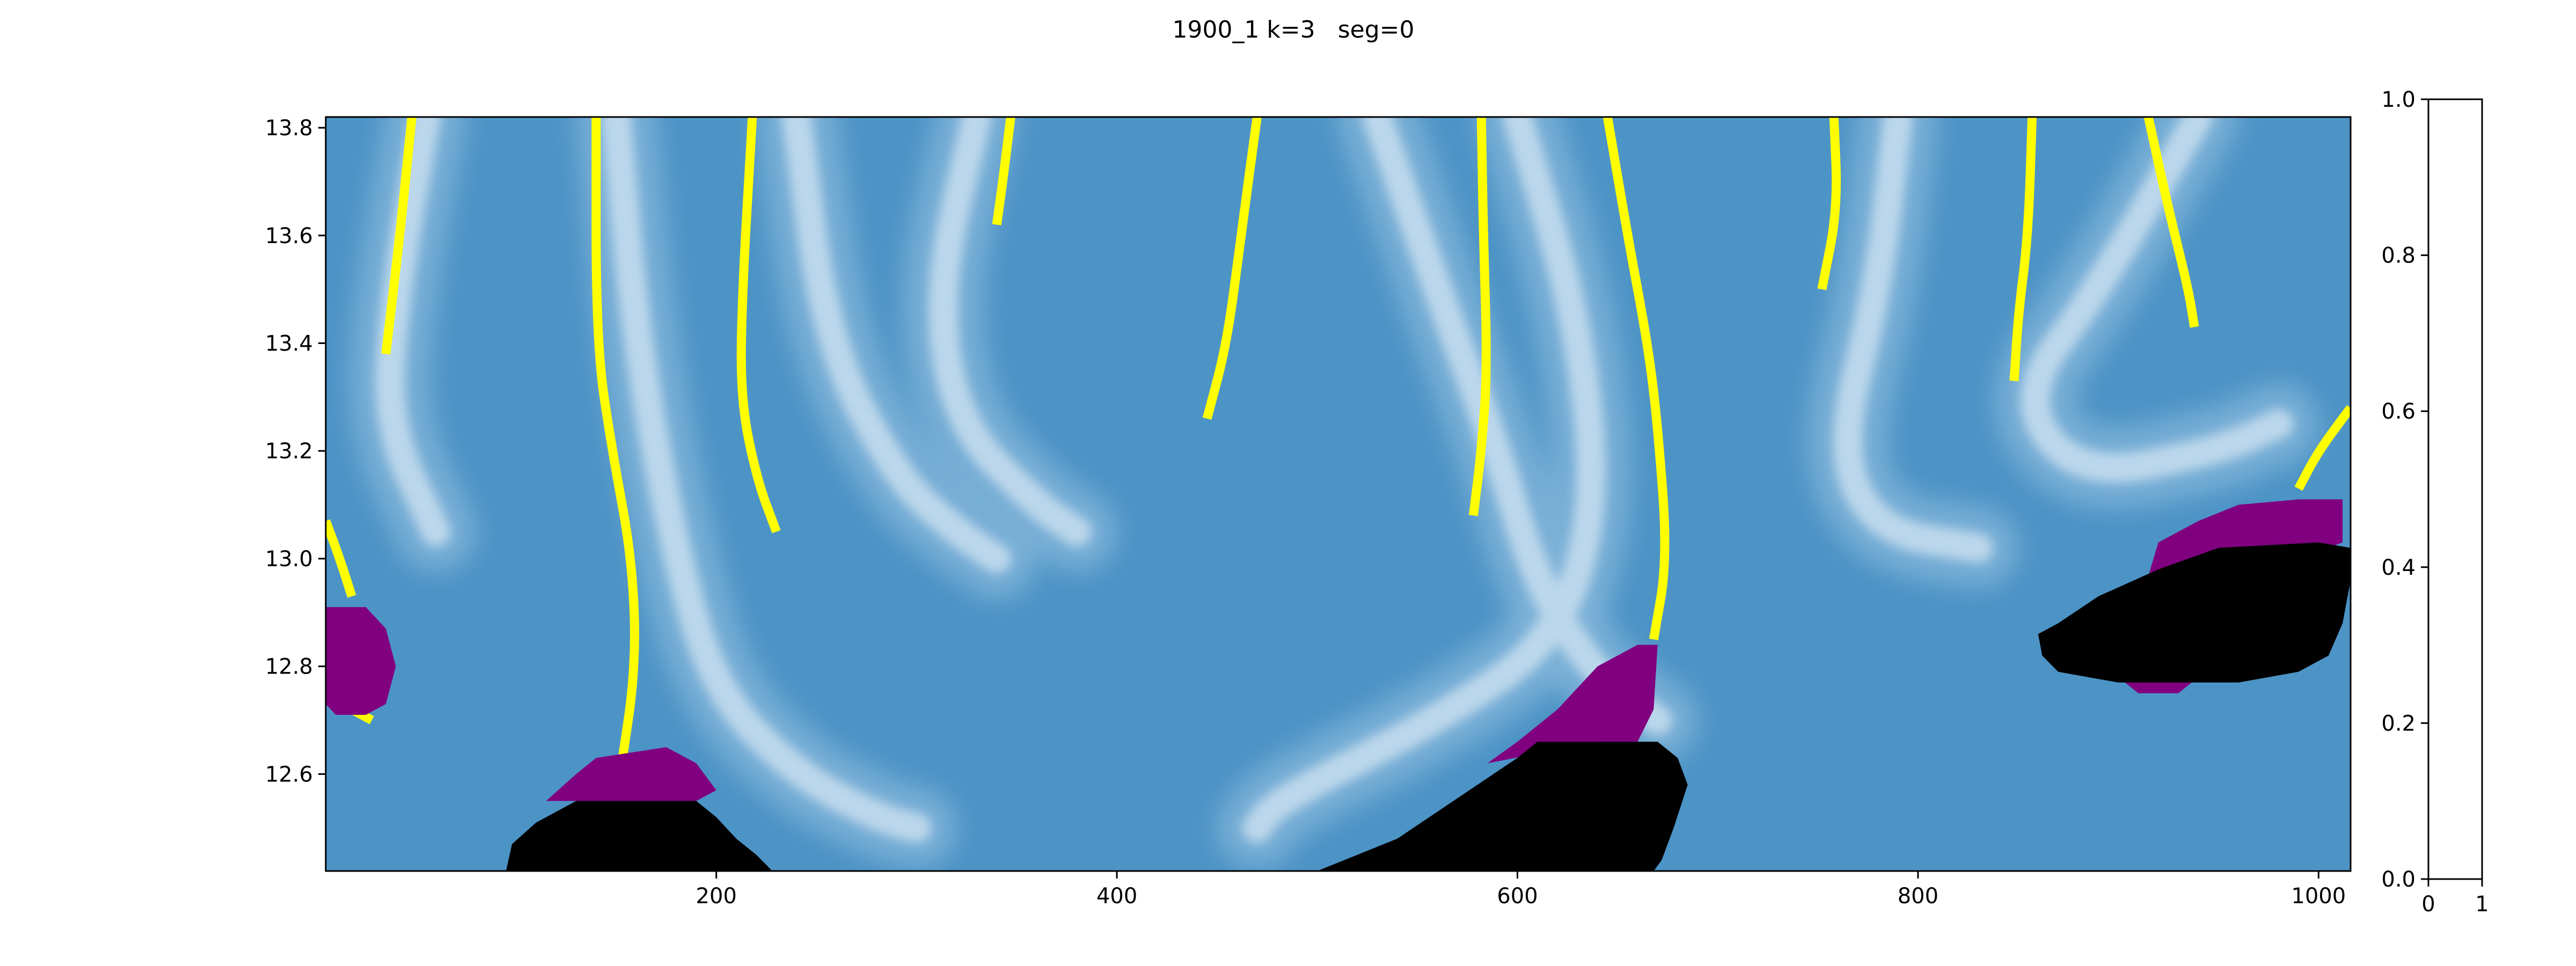 The width and height of the screenshot is (2576, 966). I want to click on colorbar-x-tick-label-0: 0, so click(2428, 904).